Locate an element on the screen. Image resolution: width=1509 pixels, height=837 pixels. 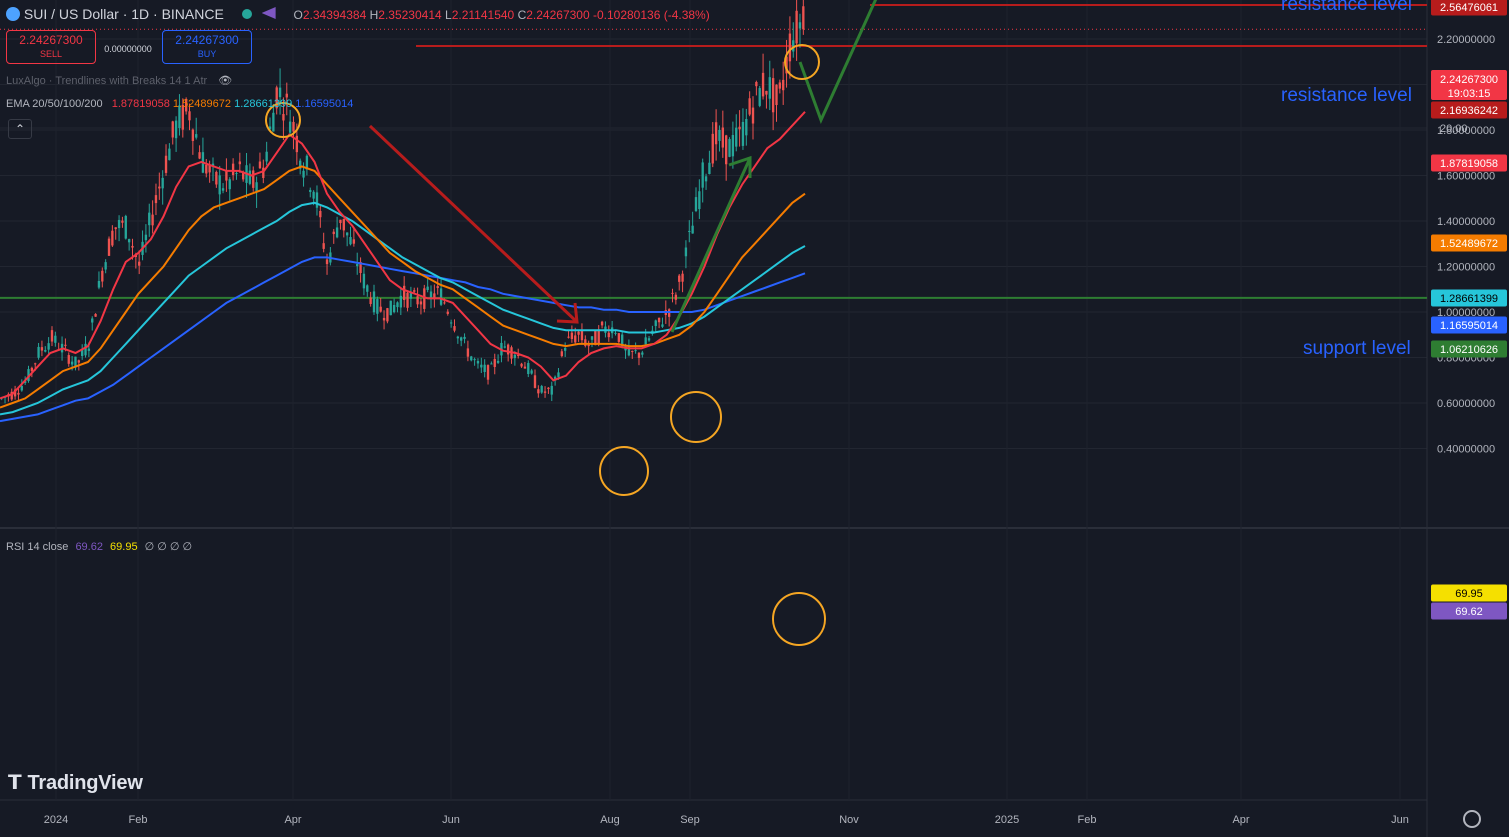
price-tick-label: 1.40000000 is located at coordinates (1466, 222).